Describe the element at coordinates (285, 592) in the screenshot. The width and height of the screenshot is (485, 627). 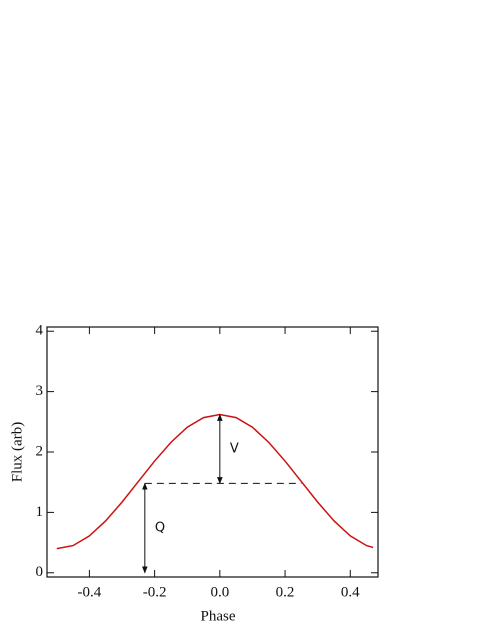
I see `x-tick-label: 0.2` at that location.